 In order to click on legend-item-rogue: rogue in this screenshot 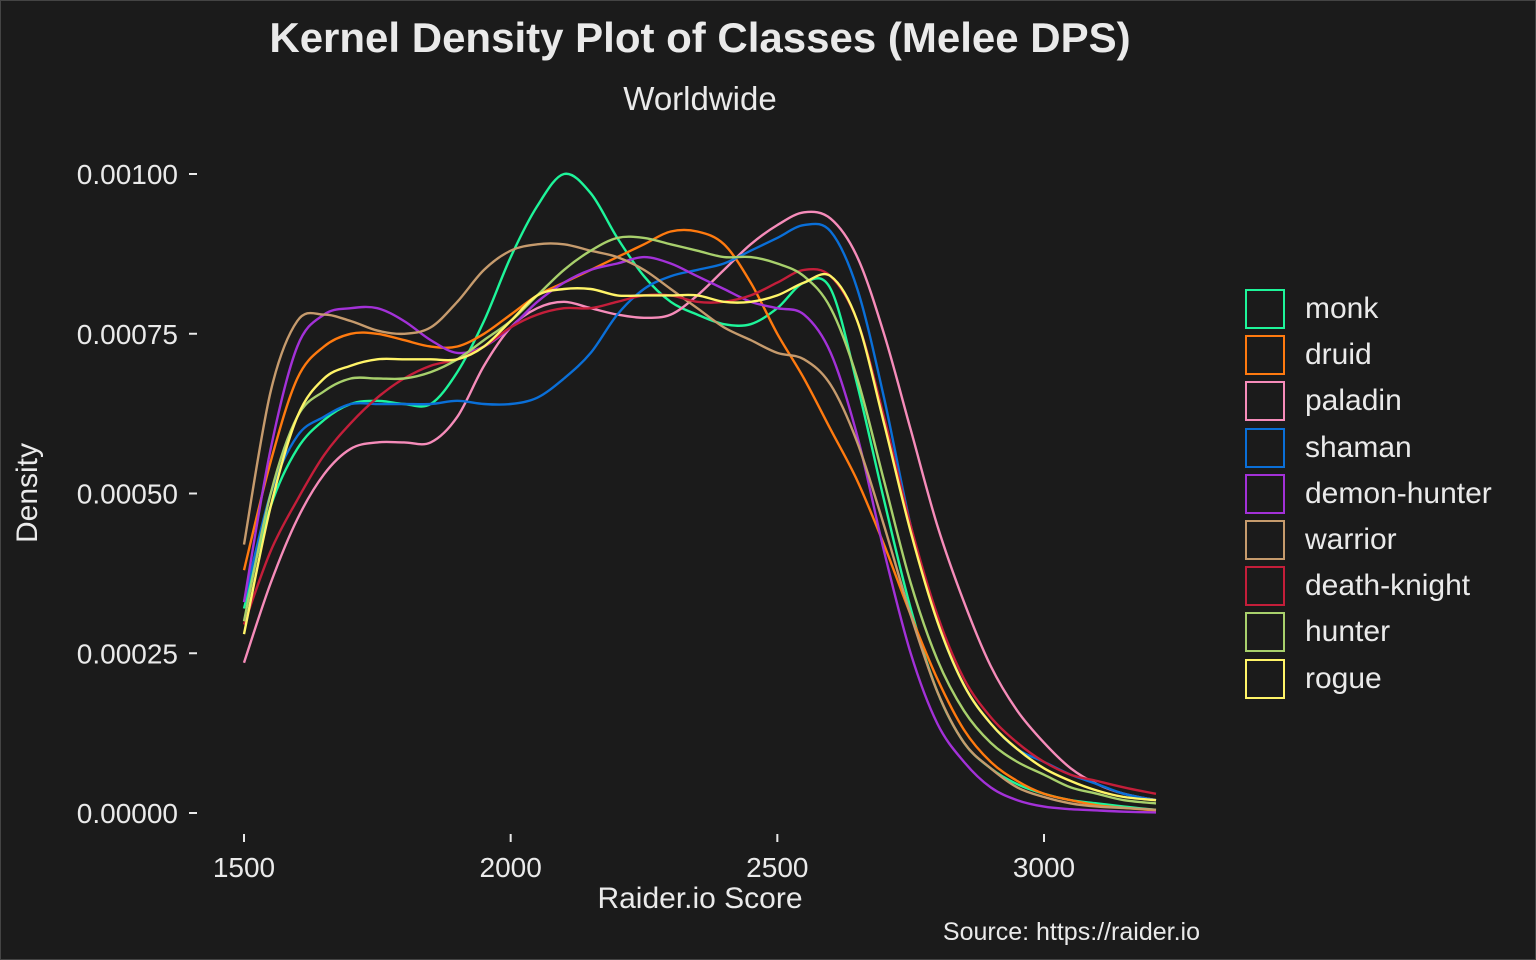, I will do `click(1368, 679)`.